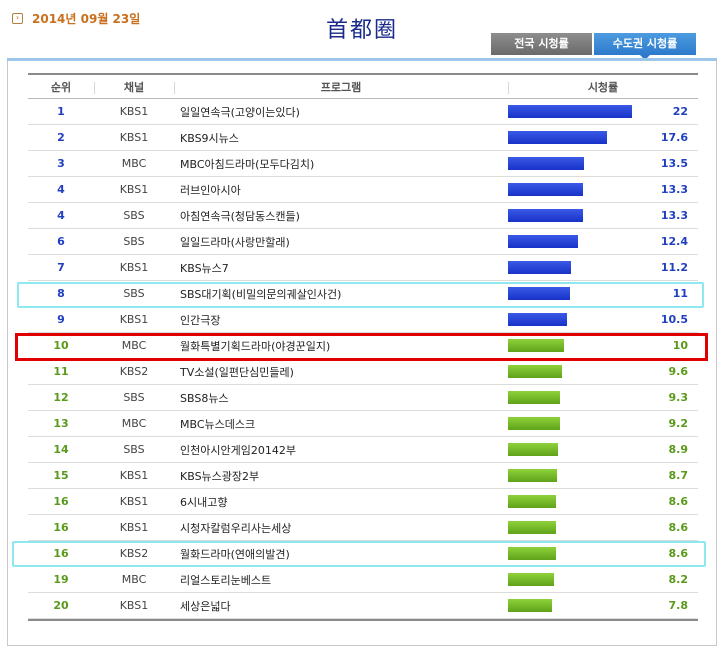 This screenshot has height=653, width=724. I want to click on program-cell: KBS뉴스7, so click(204, 268).